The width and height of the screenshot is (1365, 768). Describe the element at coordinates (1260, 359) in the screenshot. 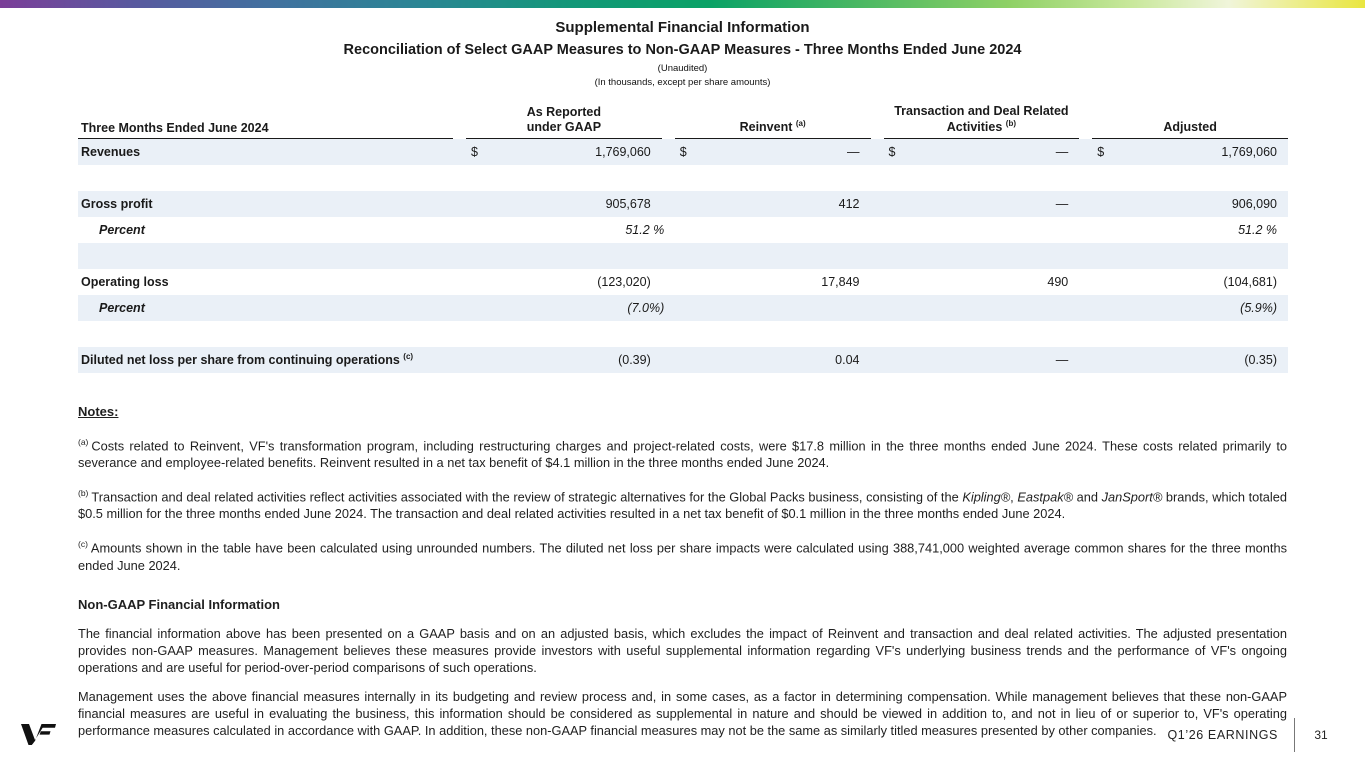

I see `cell-adjusted: (0.35)` at that location.